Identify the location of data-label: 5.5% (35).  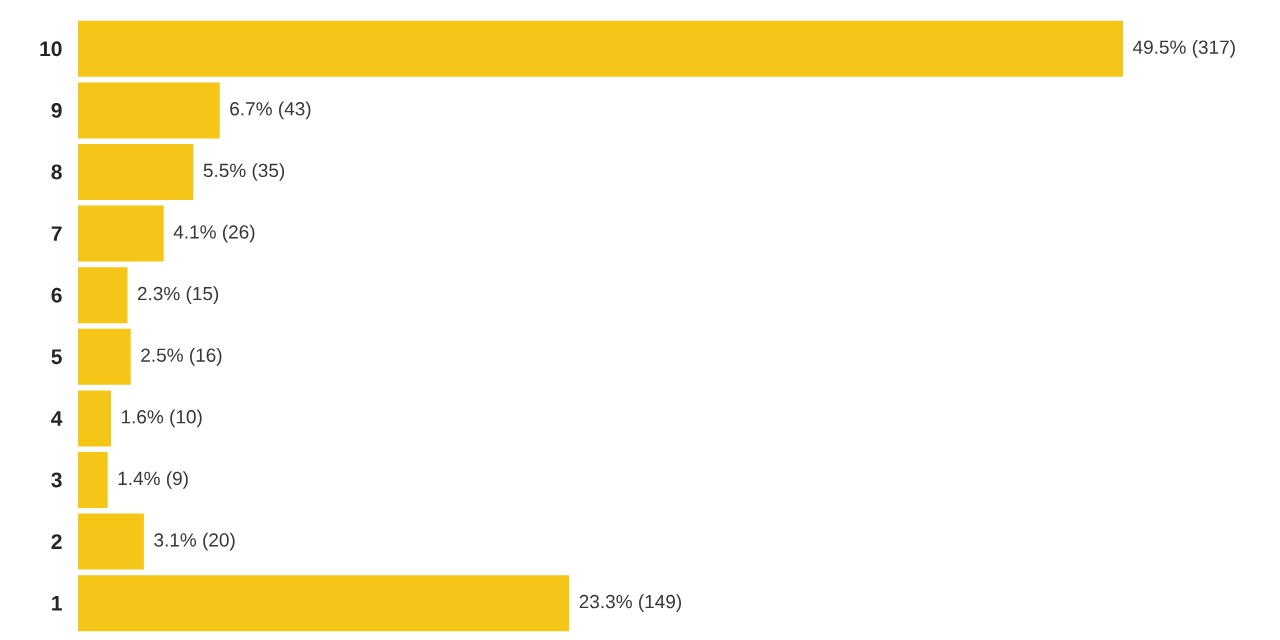
(244, 172).